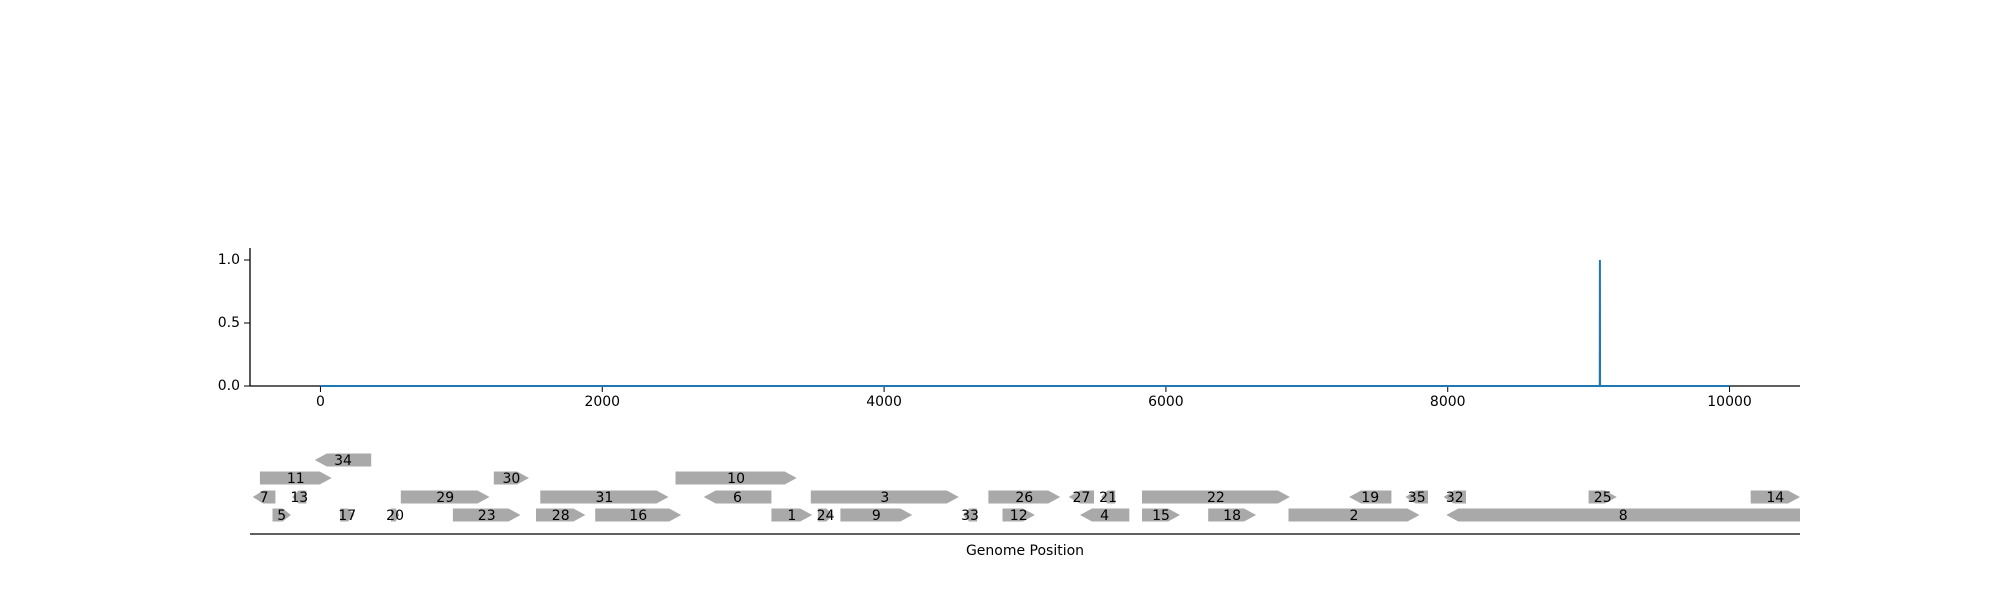  I want to click on gene-feature: 24, so click(826, 516).